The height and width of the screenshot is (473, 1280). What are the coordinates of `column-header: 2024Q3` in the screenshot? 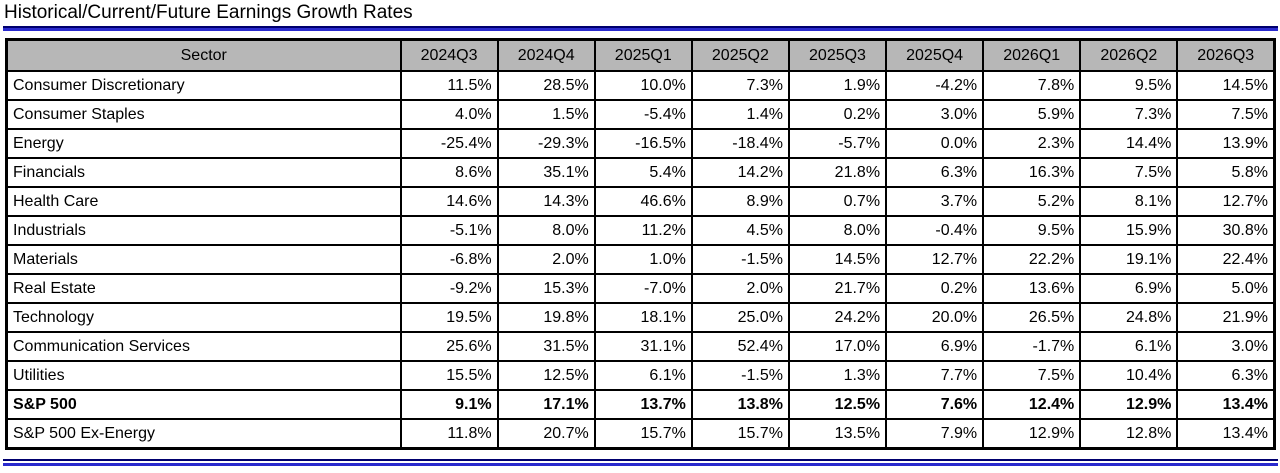 It's located at (449, 55).